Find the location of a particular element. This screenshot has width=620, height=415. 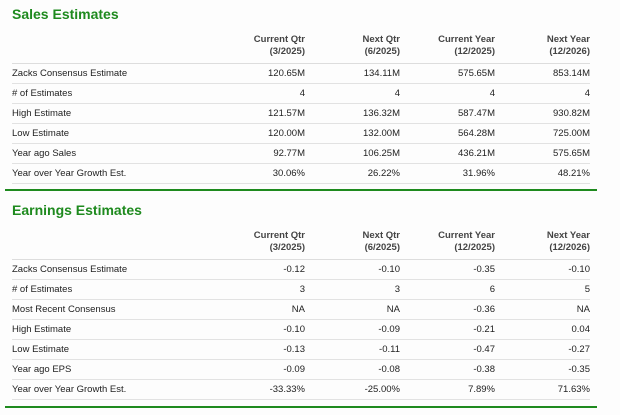

cell-value: -0.13 is located at coordinates (257, 349).